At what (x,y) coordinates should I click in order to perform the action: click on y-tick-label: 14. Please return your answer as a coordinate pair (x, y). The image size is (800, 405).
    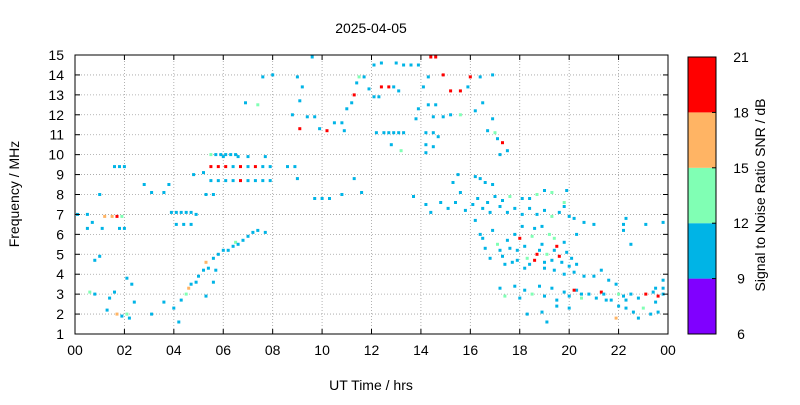
    Looking at the image, I should click on (56, 75).